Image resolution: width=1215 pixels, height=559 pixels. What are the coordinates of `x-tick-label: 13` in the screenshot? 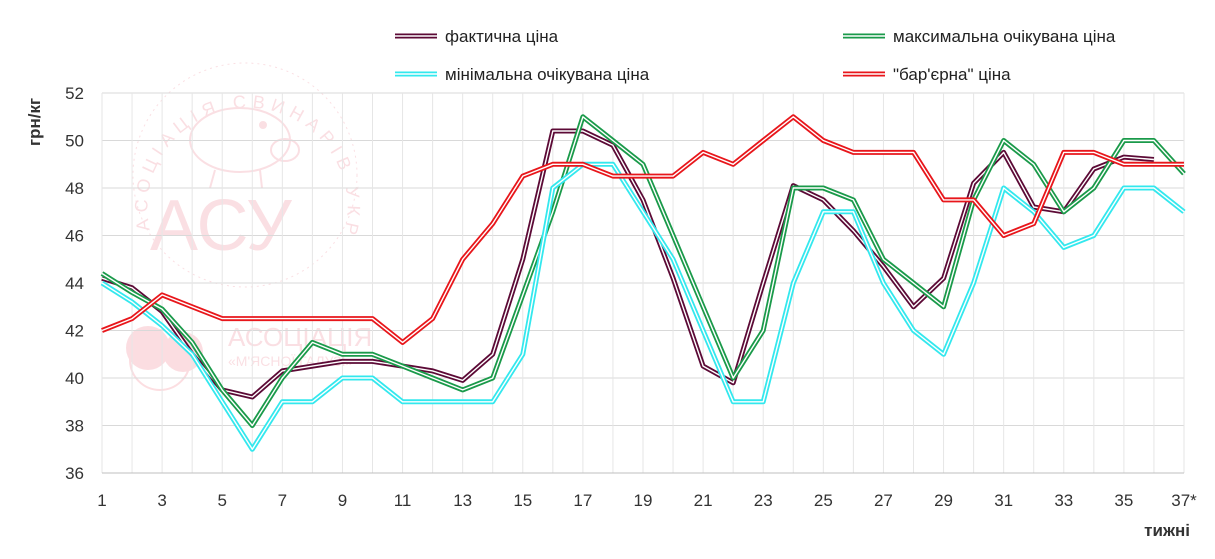 It's located at (462, 500).